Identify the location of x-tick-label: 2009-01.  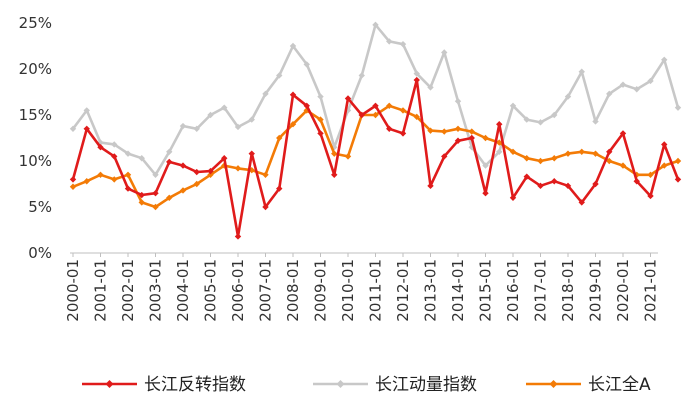
(321, 290).